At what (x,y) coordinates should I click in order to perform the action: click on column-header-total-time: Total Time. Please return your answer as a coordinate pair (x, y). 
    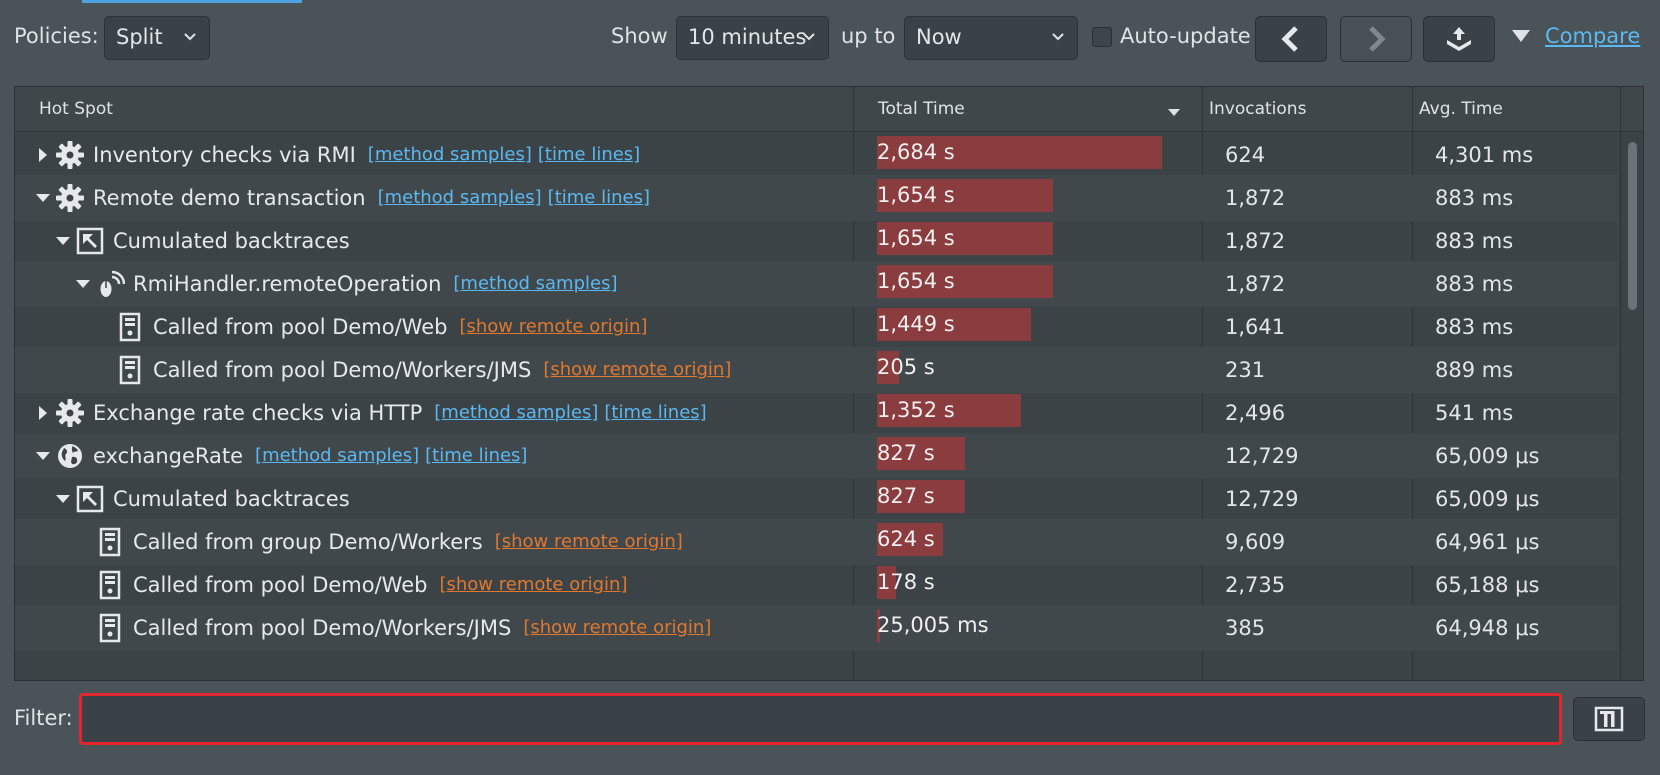
    Looking at the image, I should click on (921, 109).